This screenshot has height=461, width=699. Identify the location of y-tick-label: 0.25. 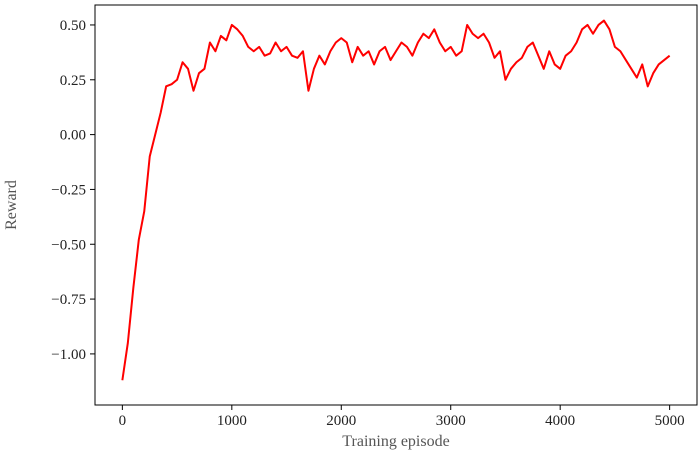
(73, 81).